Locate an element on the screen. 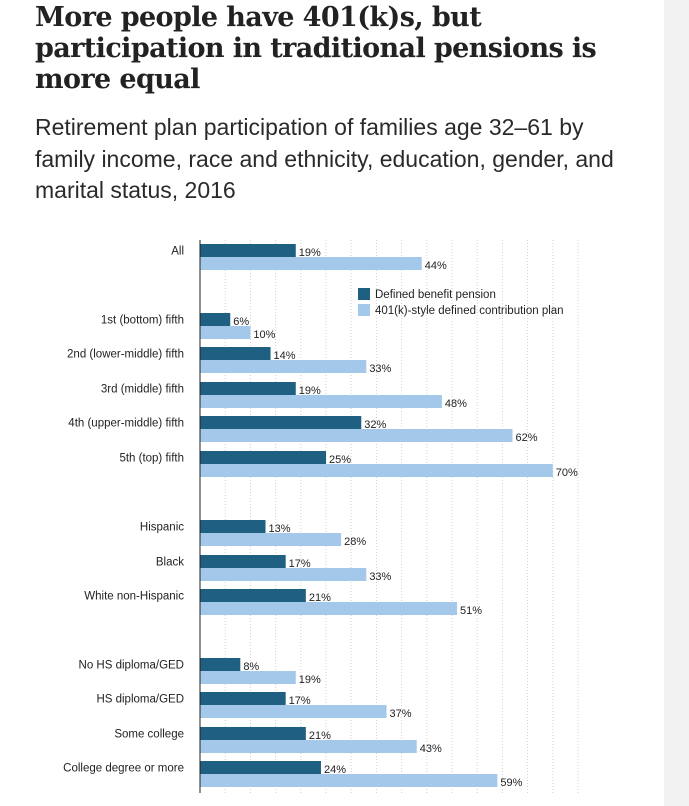  legend-swatch-defined-contribution is located at coordinates (364, 310).